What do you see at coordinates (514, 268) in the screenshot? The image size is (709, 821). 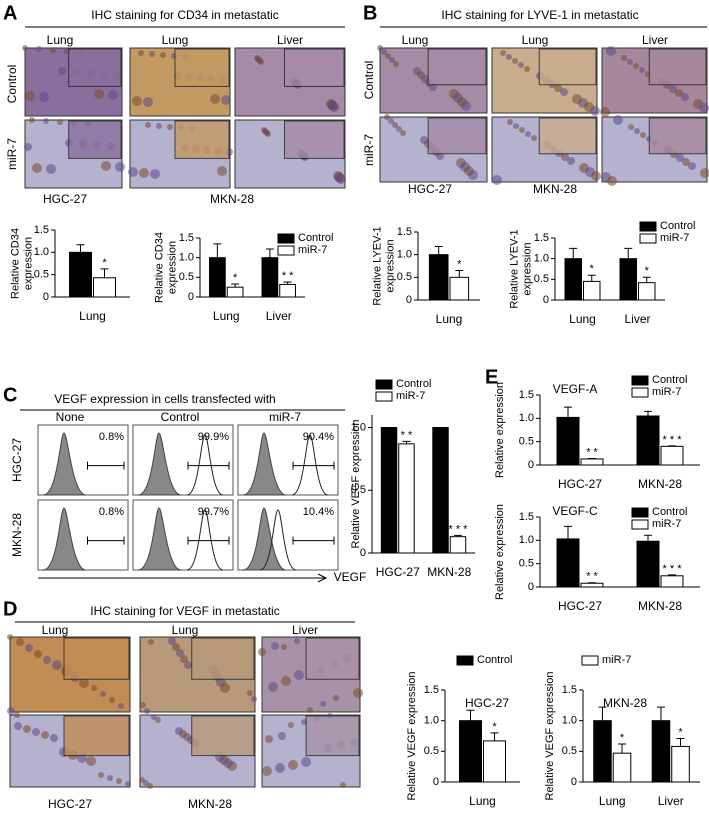 I see `y-axis-label: Relative LYEV-1` at bounding box center [514, 268].